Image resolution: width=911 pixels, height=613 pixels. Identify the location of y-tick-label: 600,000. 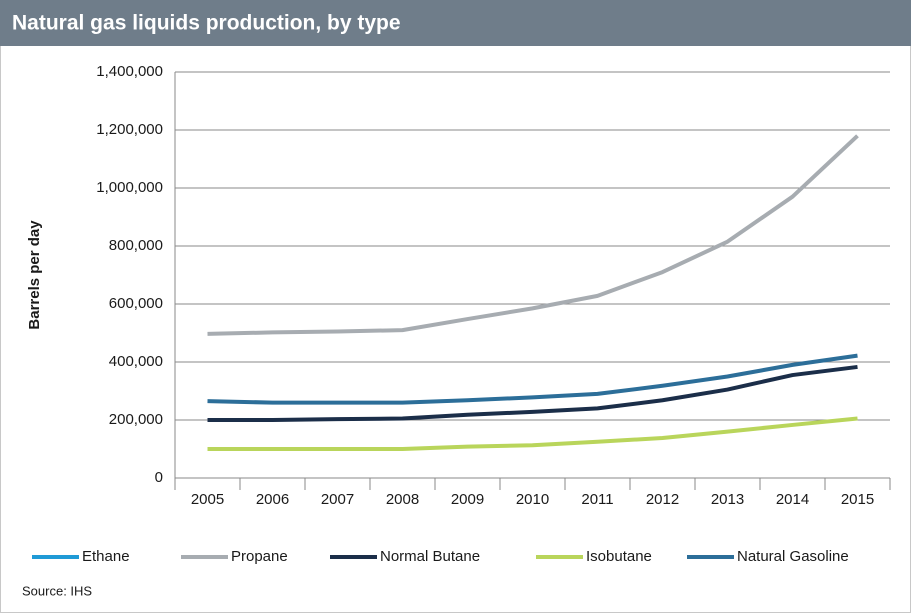
(136, 303).